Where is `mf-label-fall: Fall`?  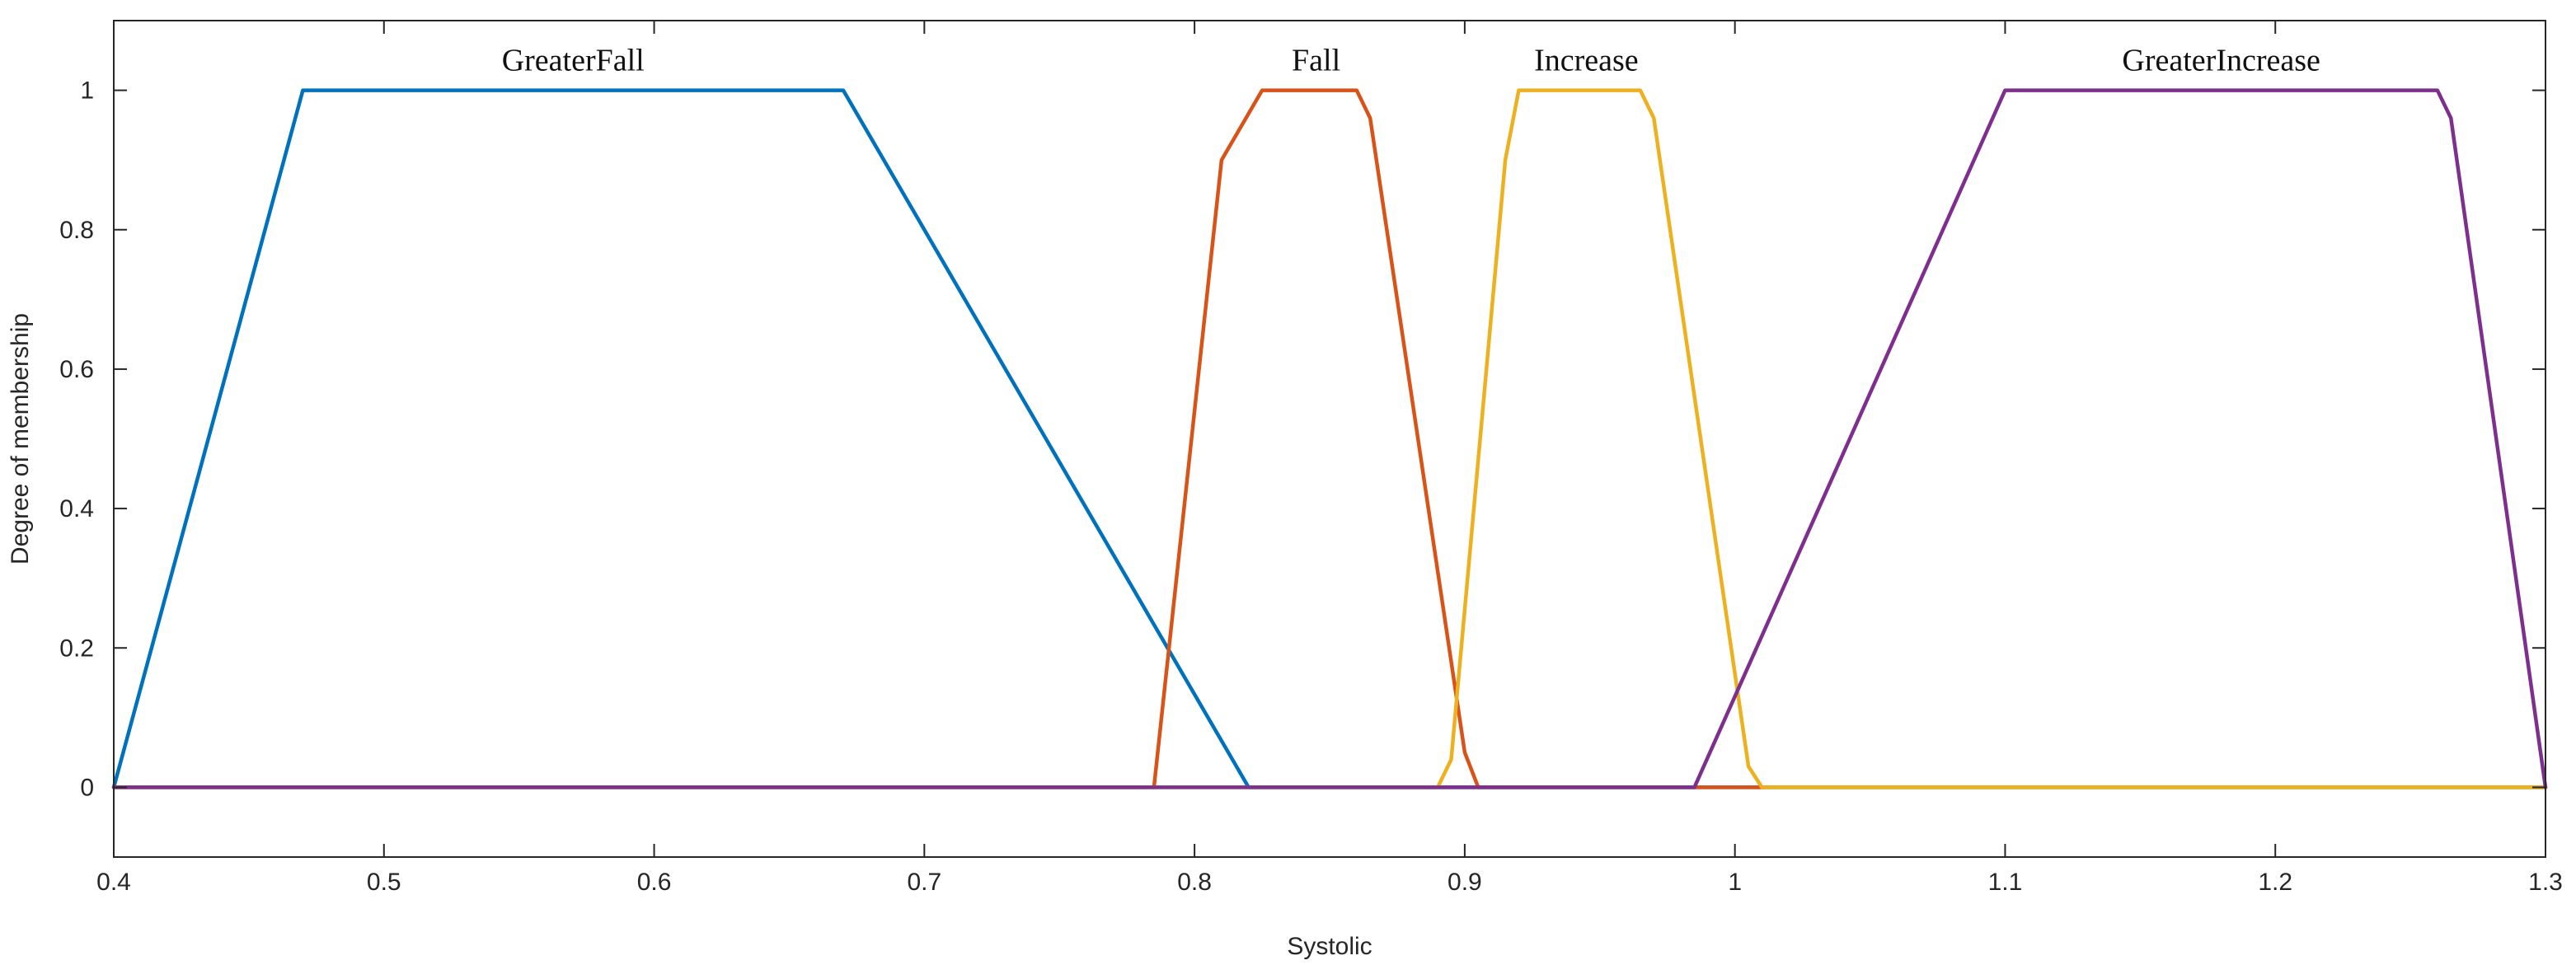 mf-label-fall: Fall is located at coordinates (1316, 61).